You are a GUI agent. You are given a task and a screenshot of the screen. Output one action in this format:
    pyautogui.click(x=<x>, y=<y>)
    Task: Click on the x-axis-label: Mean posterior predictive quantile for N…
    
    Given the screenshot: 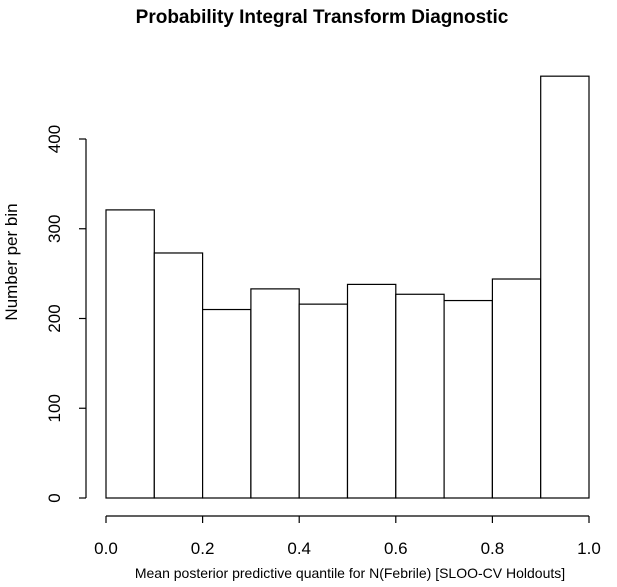 What is the action you would take?
    pyautogui.click(x=350, y=573)
    